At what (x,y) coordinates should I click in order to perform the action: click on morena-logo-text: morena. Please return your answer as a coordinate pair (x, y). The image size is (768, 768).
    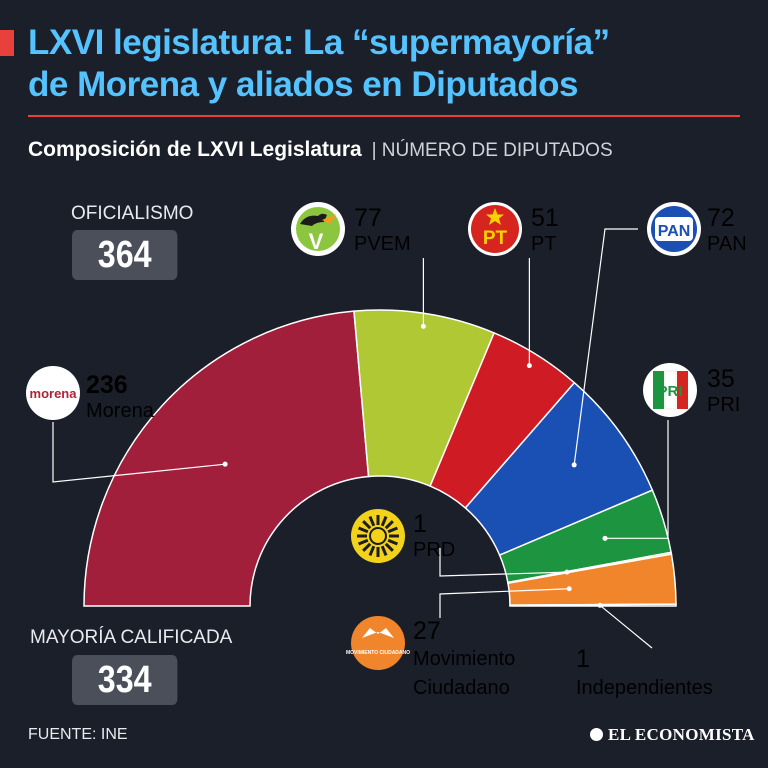
    Looking at the image, I should click on (54, 393).